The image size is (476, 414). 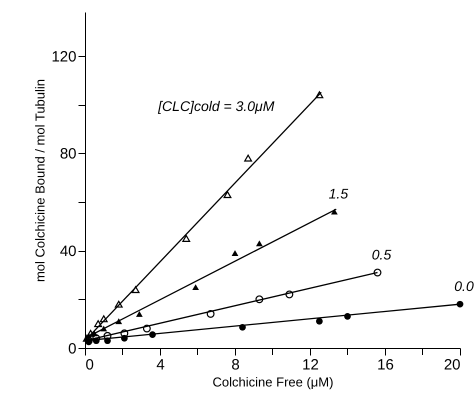 What do you see at coordinates (72, 349) in the screenshot?
I see `y-tick-label: 0` at bounding box center [72, 349].